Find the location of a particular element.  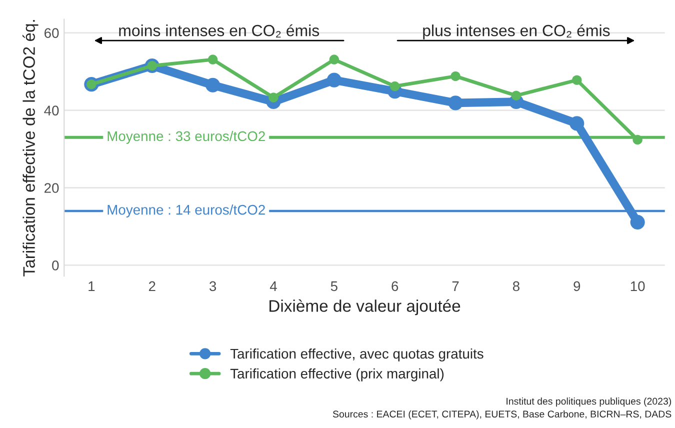

x-tick-label: 7 is located at coordinates (455, 286).